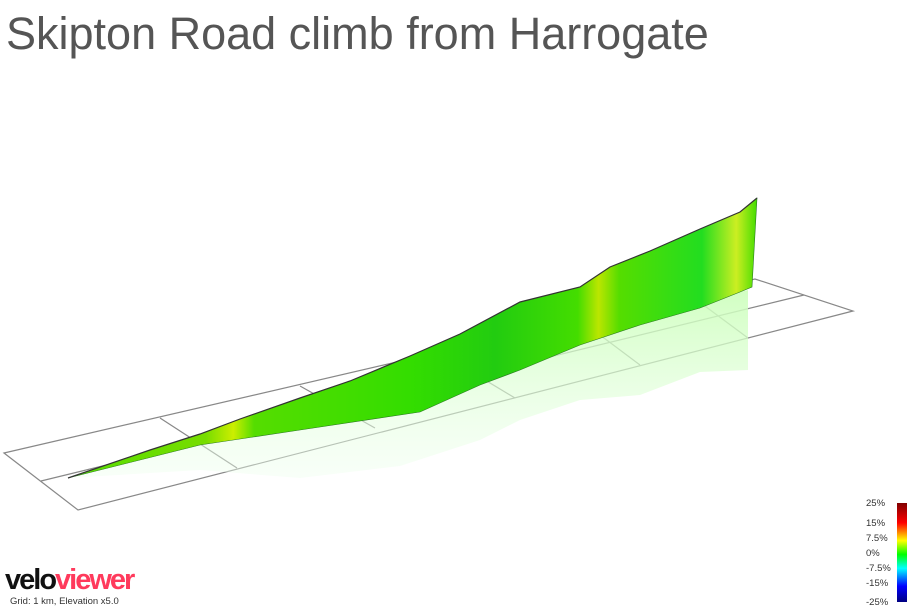 The image size is (907, 608). Describe the element at coordinates (876, 503) in the screenshot. I see `legend-label: 25%` at that location.